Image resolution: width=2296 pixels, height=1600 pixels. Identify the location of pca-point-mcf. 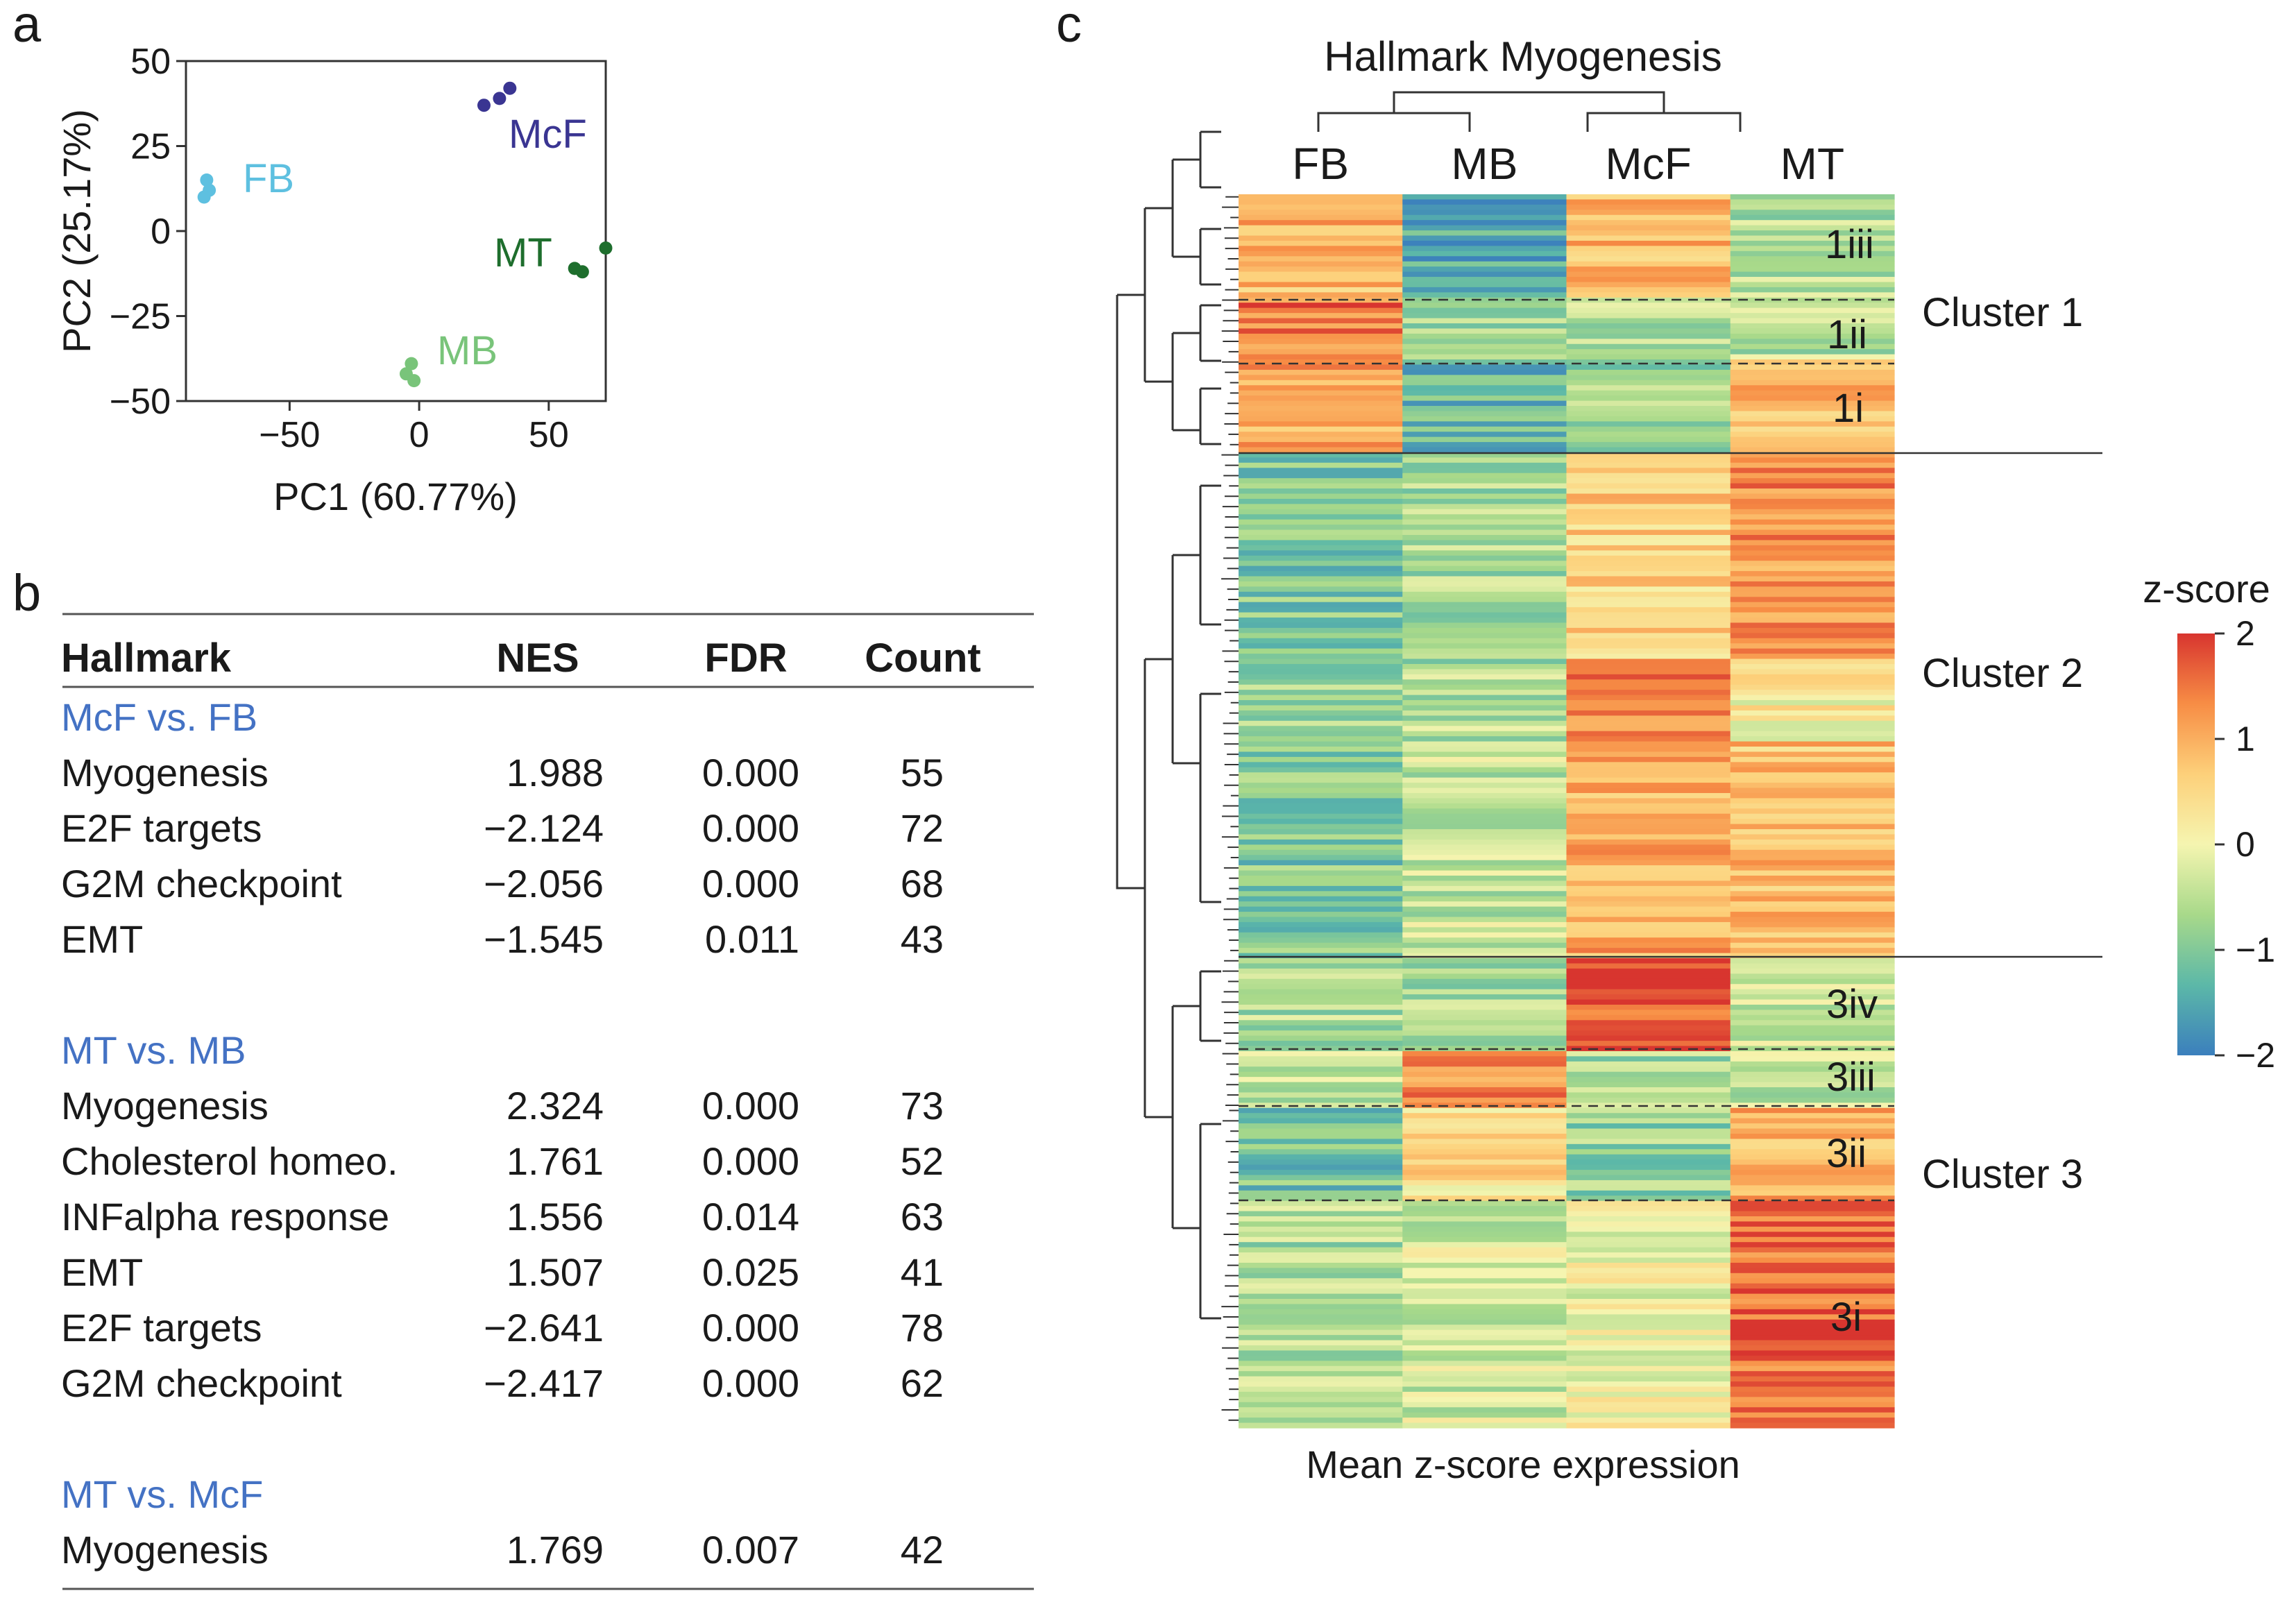
(484, 105).